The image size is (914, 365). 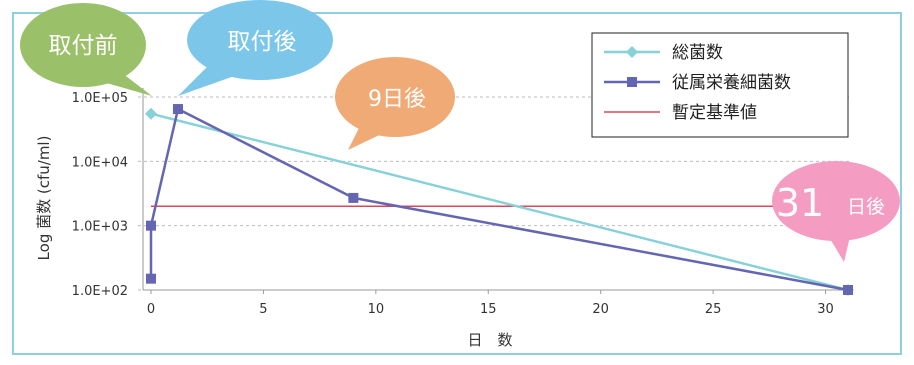 I want to click on y-tick-label: 1.0E+04, so click(x=100, y=162).